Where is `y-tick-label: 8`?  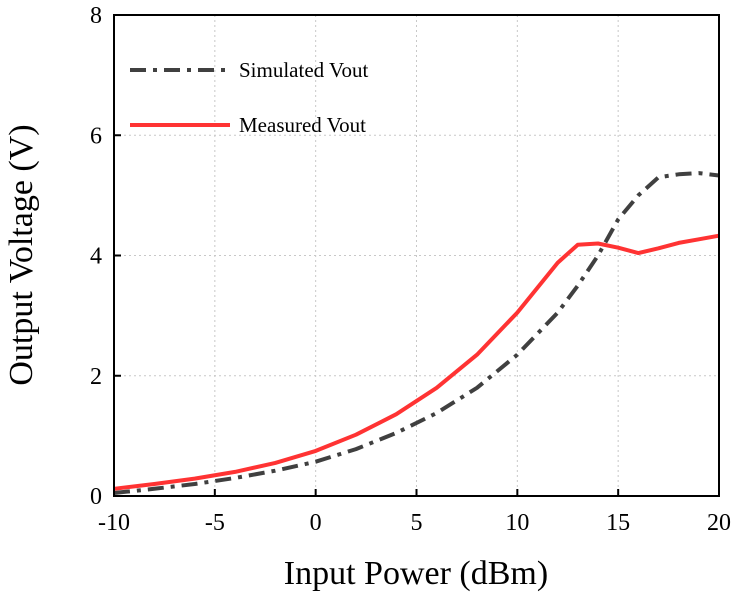
y-tick-label: 8 is located at coordinates (96, 16).